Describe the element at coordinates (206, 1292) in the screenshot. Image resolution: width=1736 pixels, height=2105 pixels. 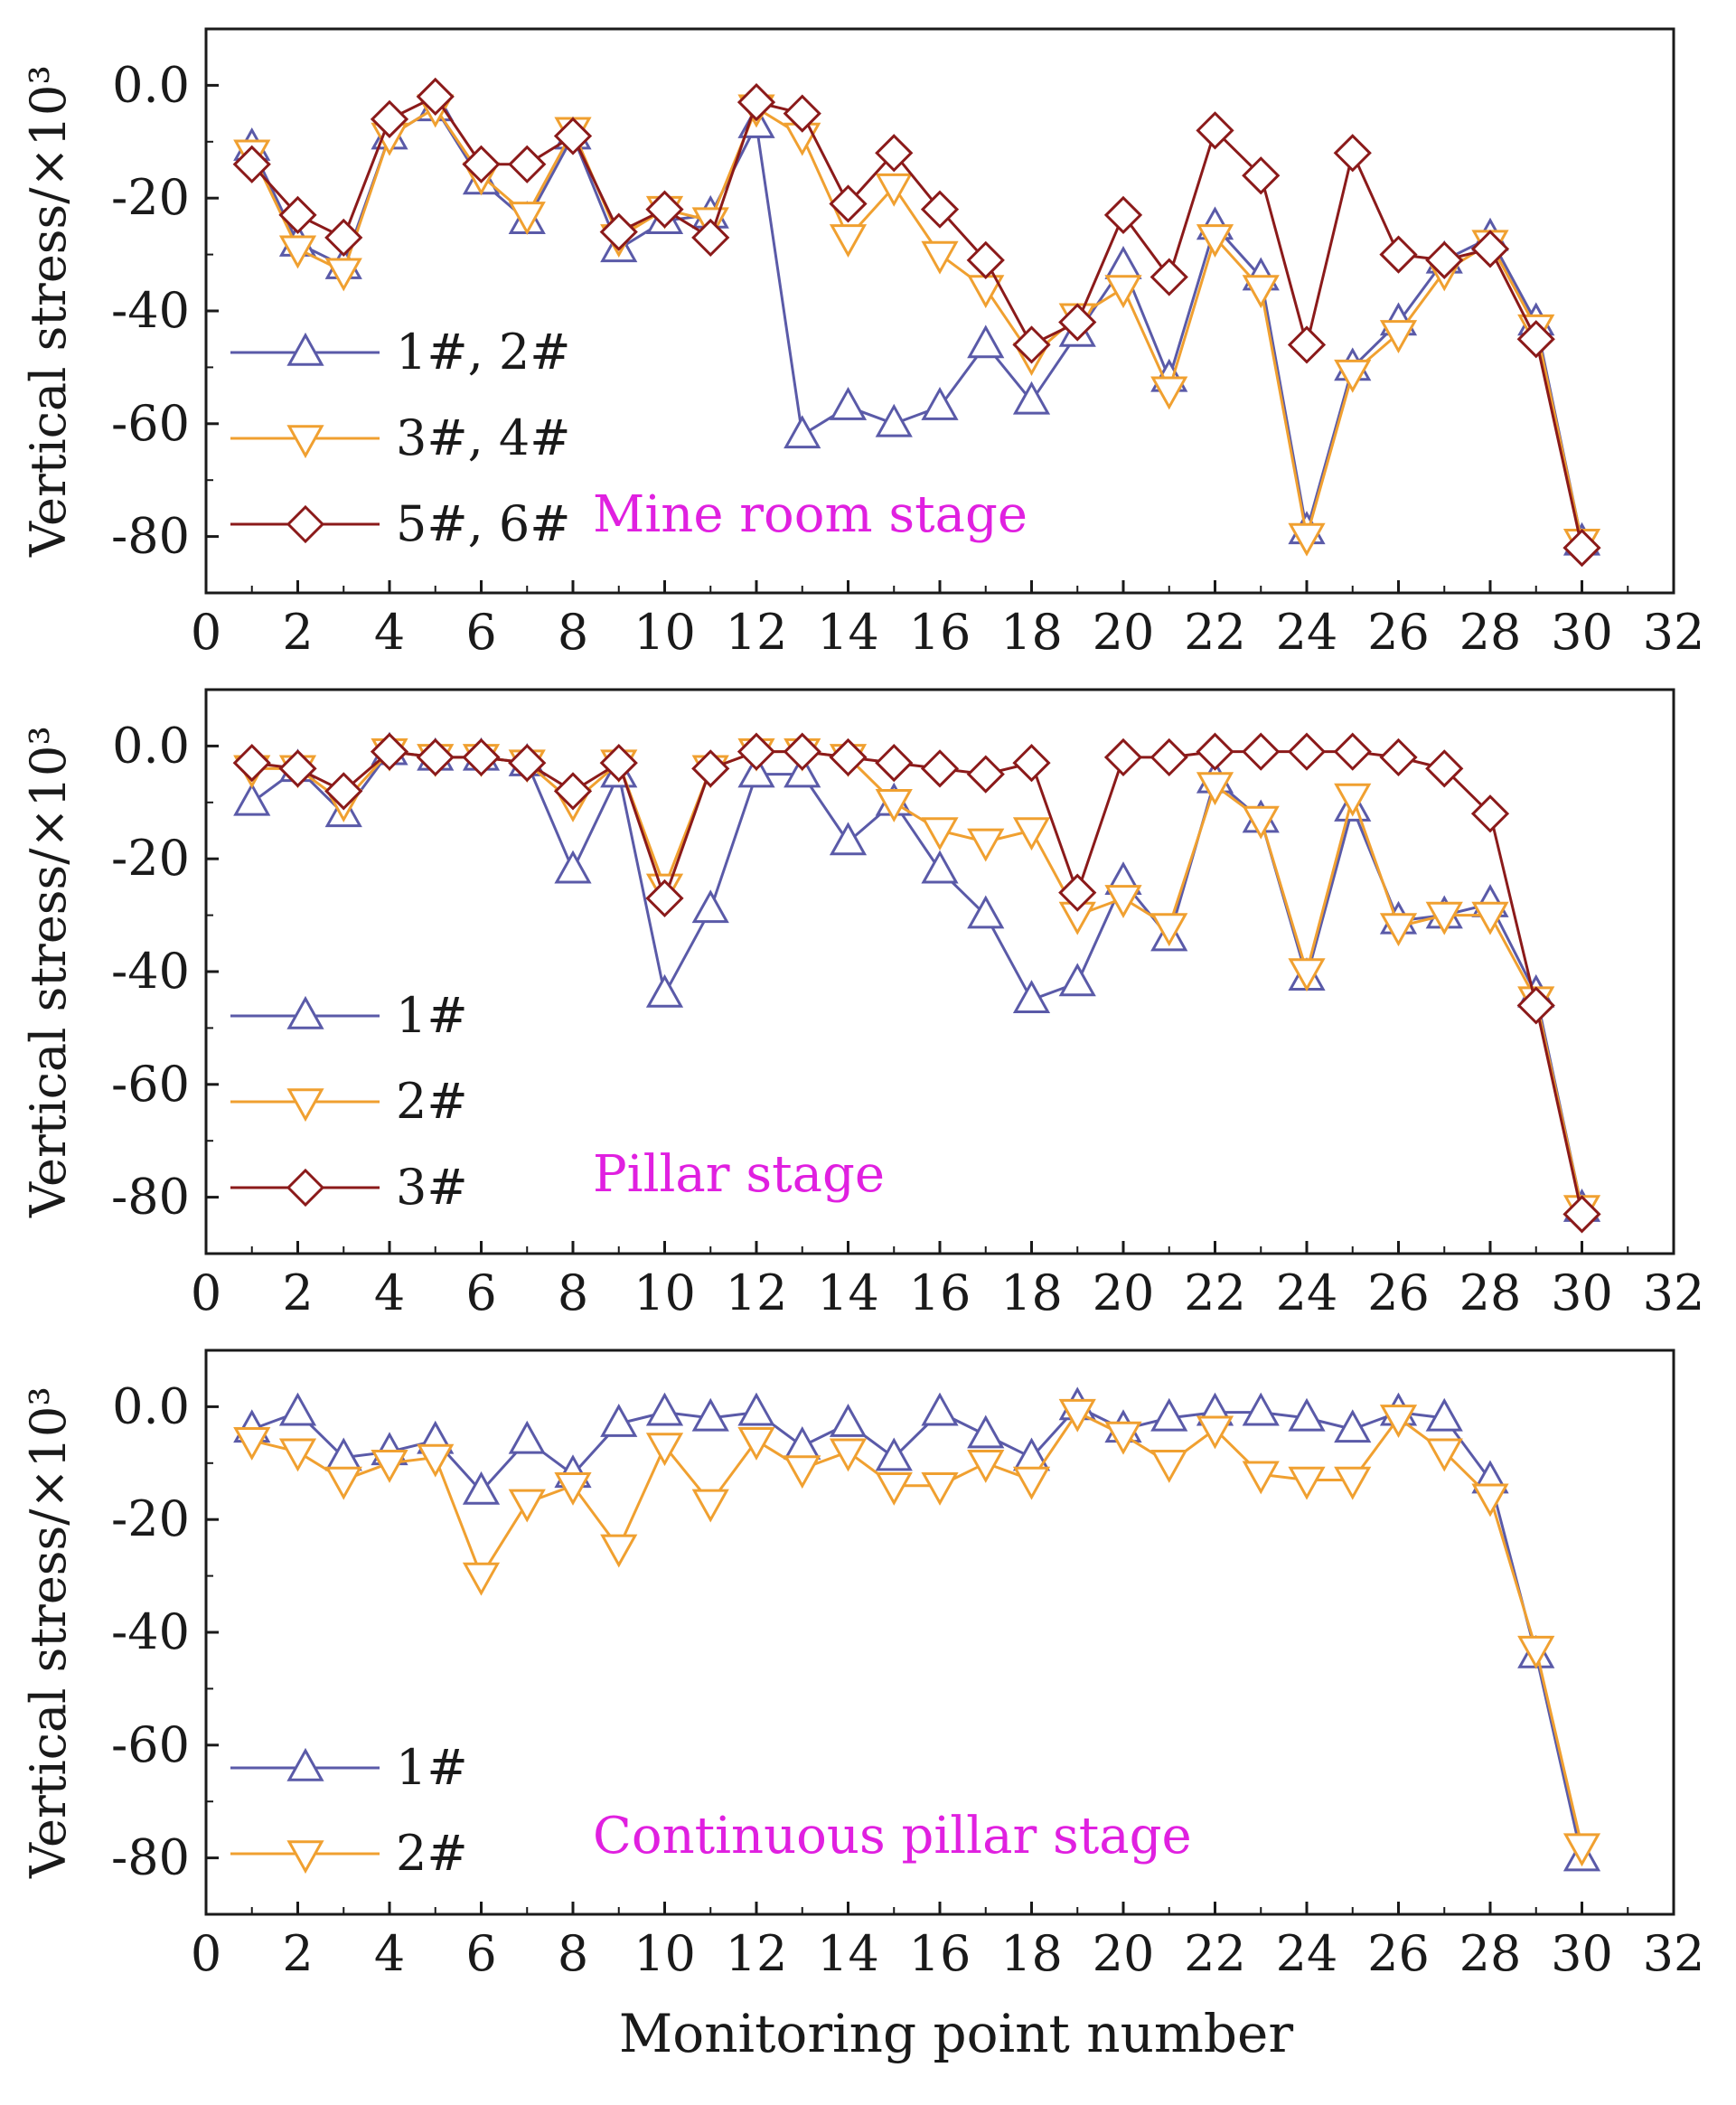
I see `x-tick-label: 0` at that location.